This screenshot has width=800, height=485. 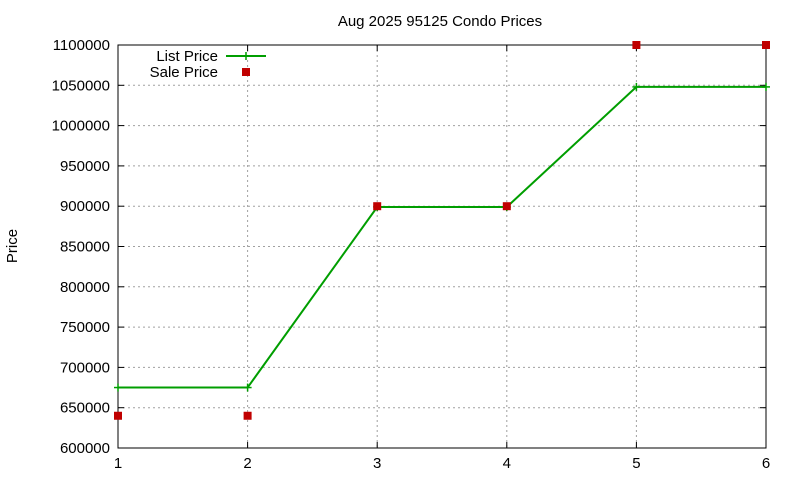 What do you see at coordinates (81, 126) in the screenshot?
I see `y-tick-label: 1000000` at bounding box center [81, 126].